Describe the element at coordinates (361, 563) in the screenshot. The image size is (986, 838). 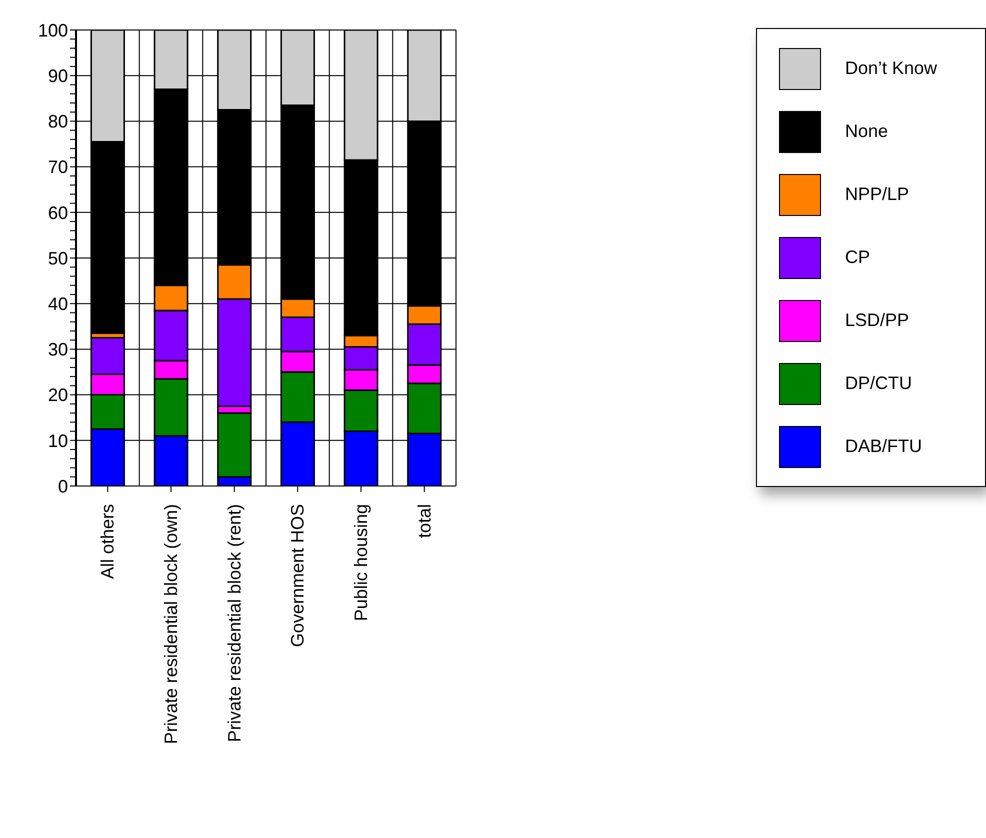
I see `x-tick-label: Public housing` at that location.